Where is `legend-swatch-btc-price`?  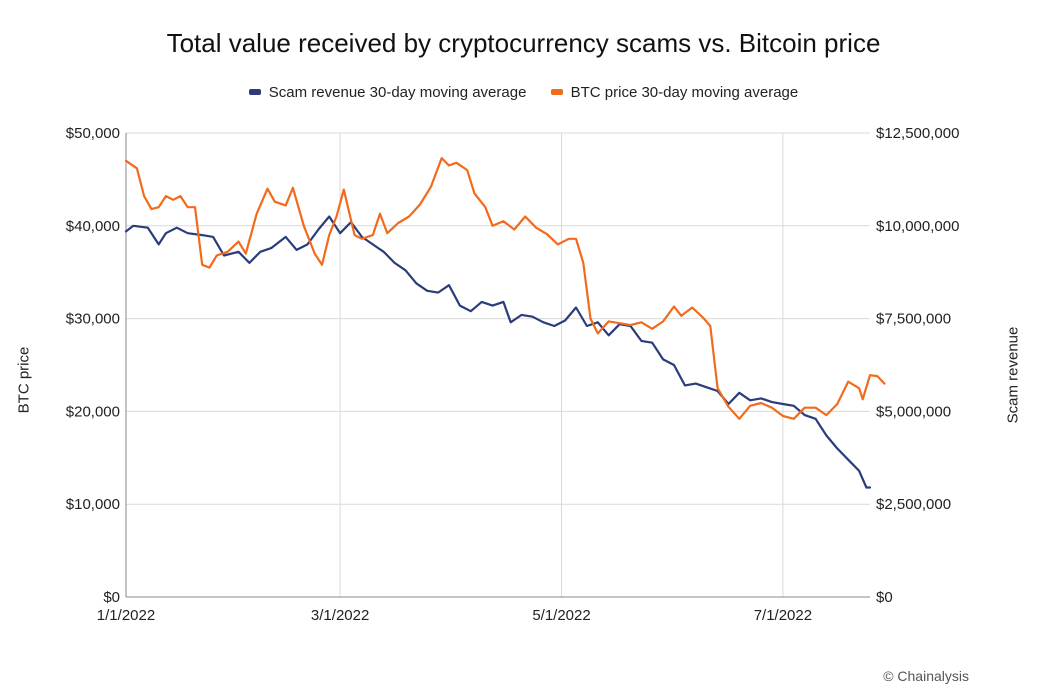 legend-swatch-btc-price is located at coordinates (556, 92).